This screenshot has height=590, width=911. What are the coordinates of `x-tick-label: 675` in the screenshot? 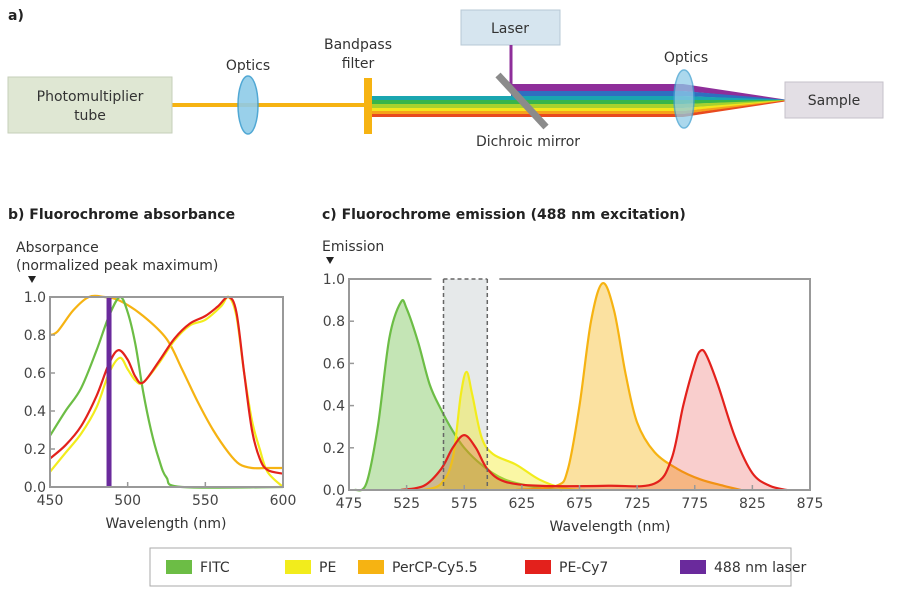 It's located at (579, 504).